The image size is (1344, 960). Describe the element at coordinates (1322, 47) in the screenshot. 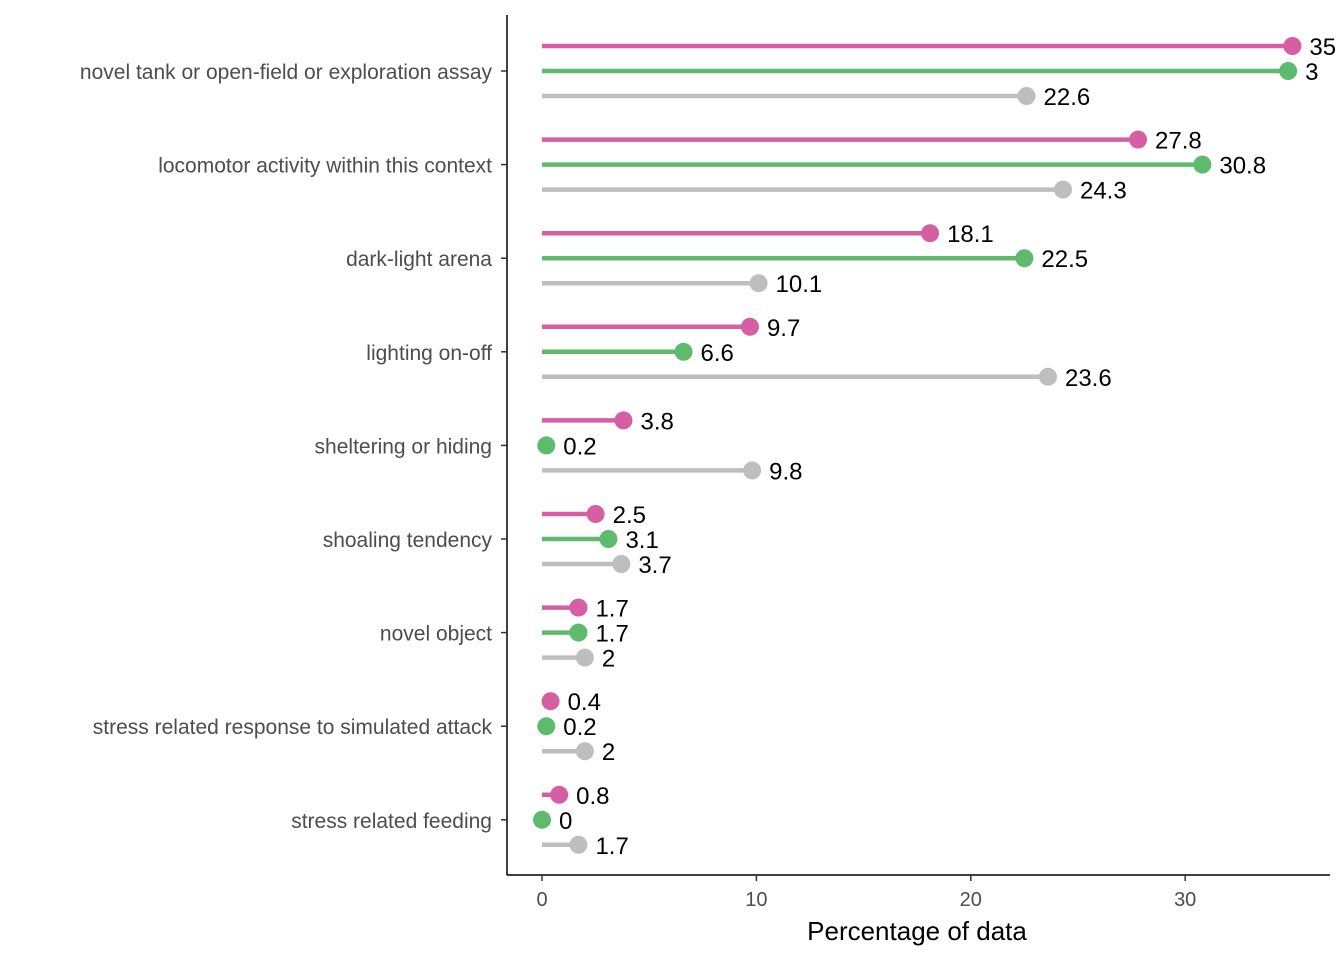

I see `data-label: 35` at that location.